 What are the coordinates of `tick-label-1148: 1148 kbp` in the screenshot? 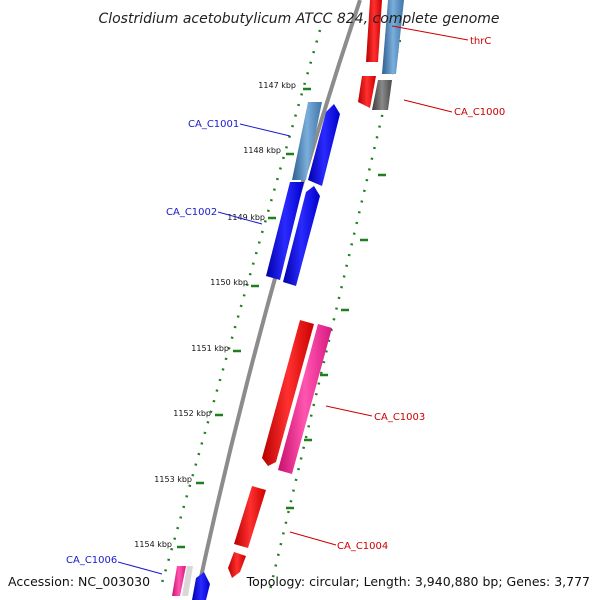 It's located at (262, 150).